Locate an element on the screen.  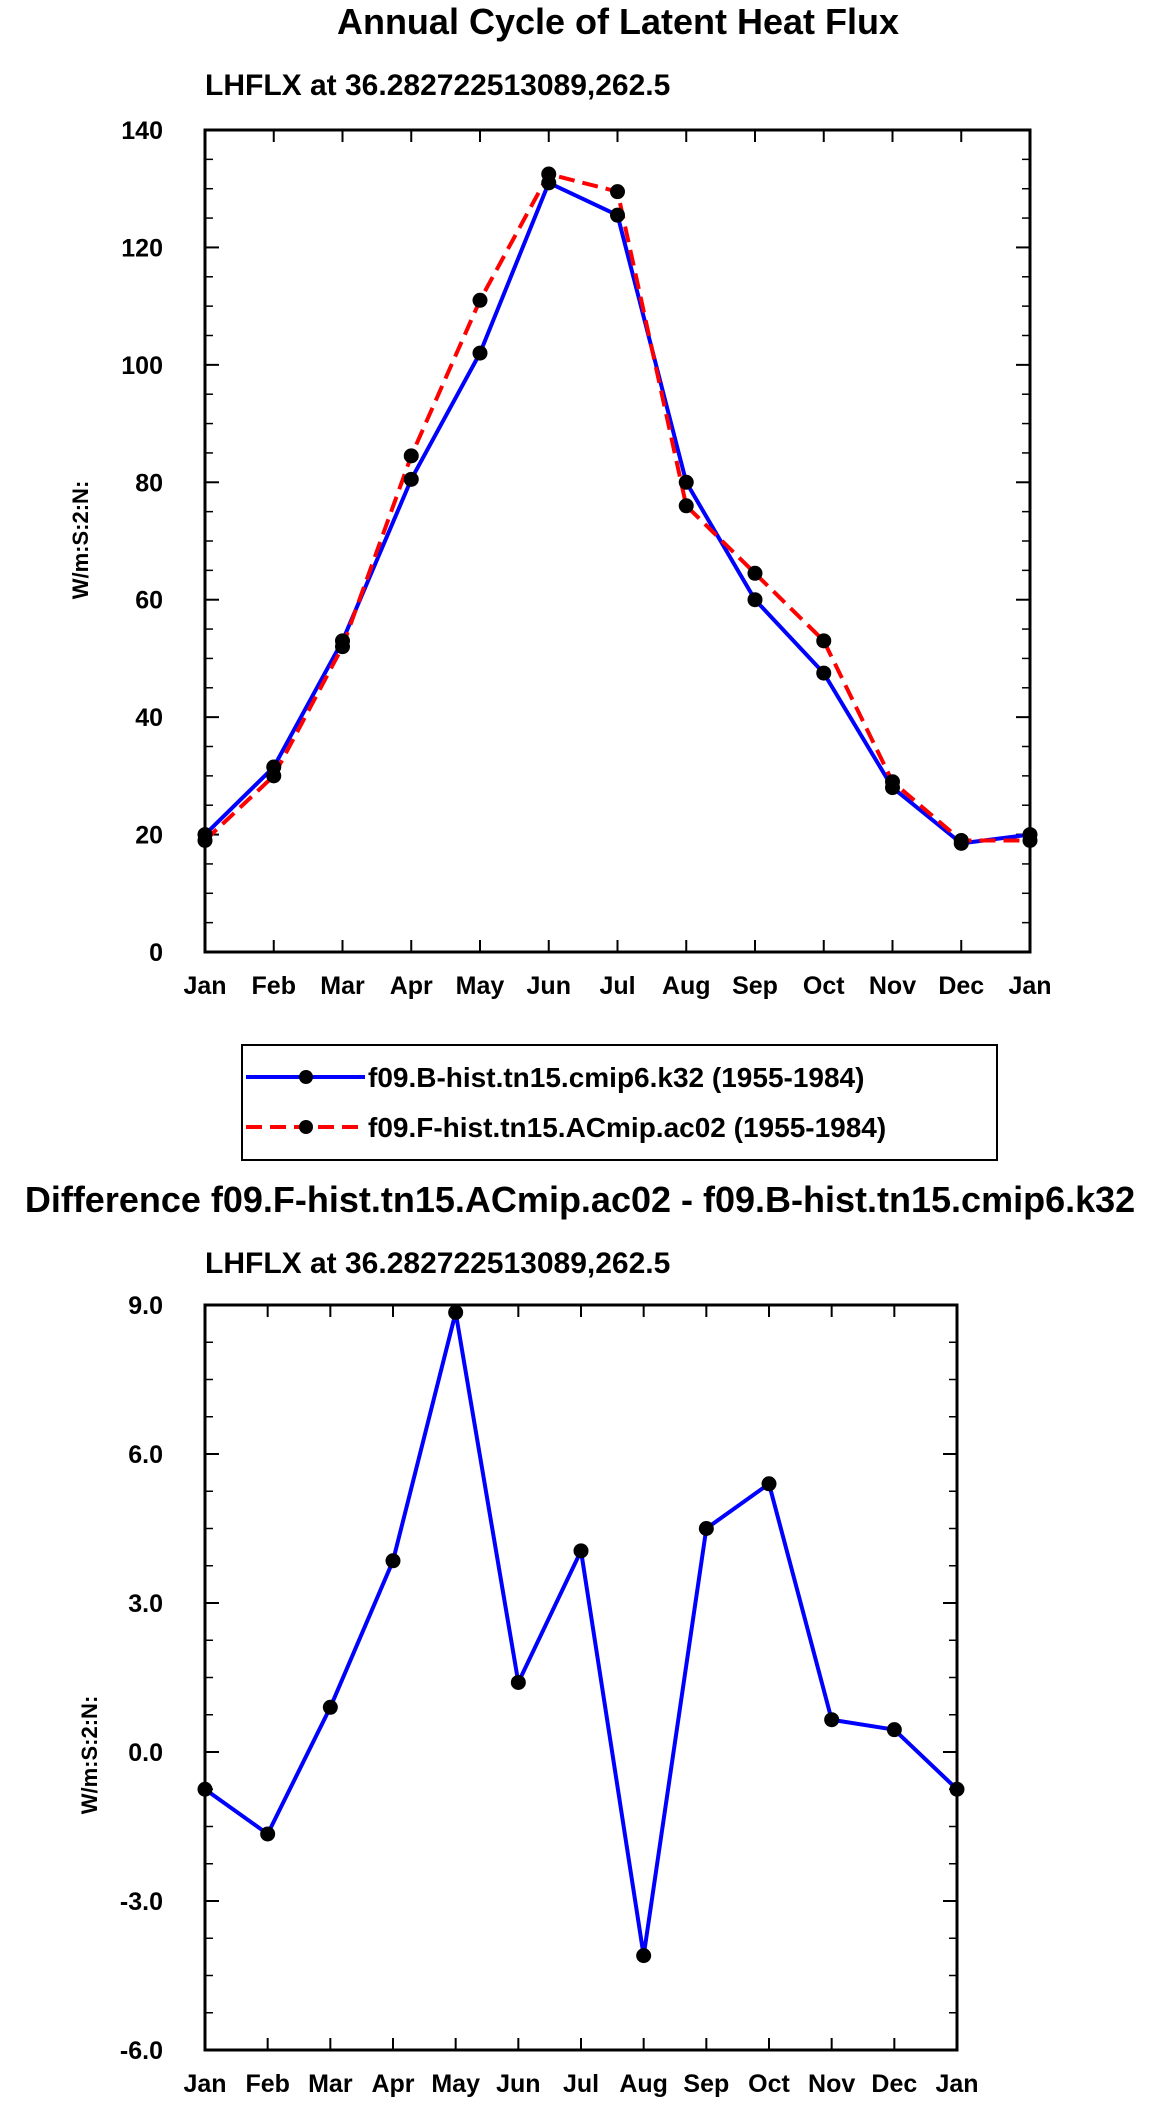
y-tick-label: 40 is located at coordinates (149, 718).